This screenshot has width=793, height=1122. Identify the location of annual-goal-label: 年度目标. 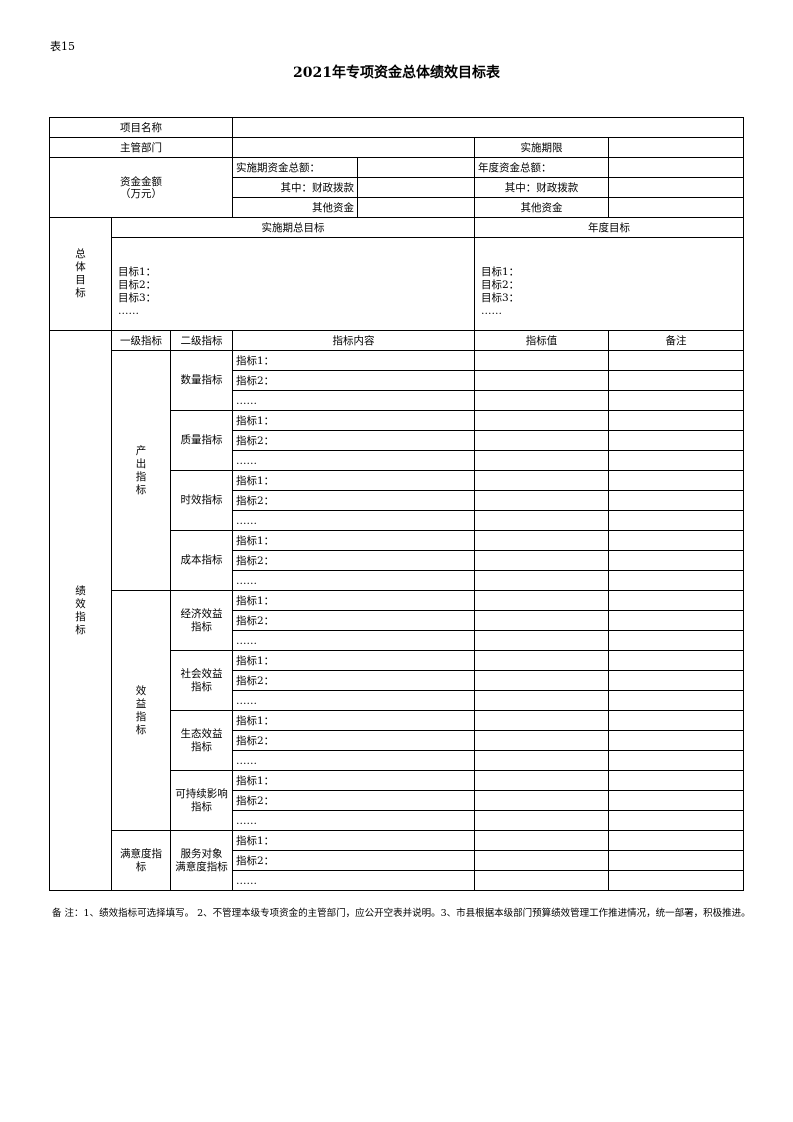
(609, 227).